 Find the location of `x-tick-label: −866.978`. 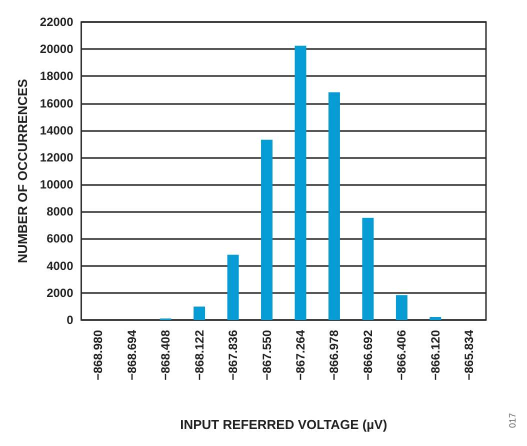

x-tick-label: −866.978 is located at coordinates (334, 355).